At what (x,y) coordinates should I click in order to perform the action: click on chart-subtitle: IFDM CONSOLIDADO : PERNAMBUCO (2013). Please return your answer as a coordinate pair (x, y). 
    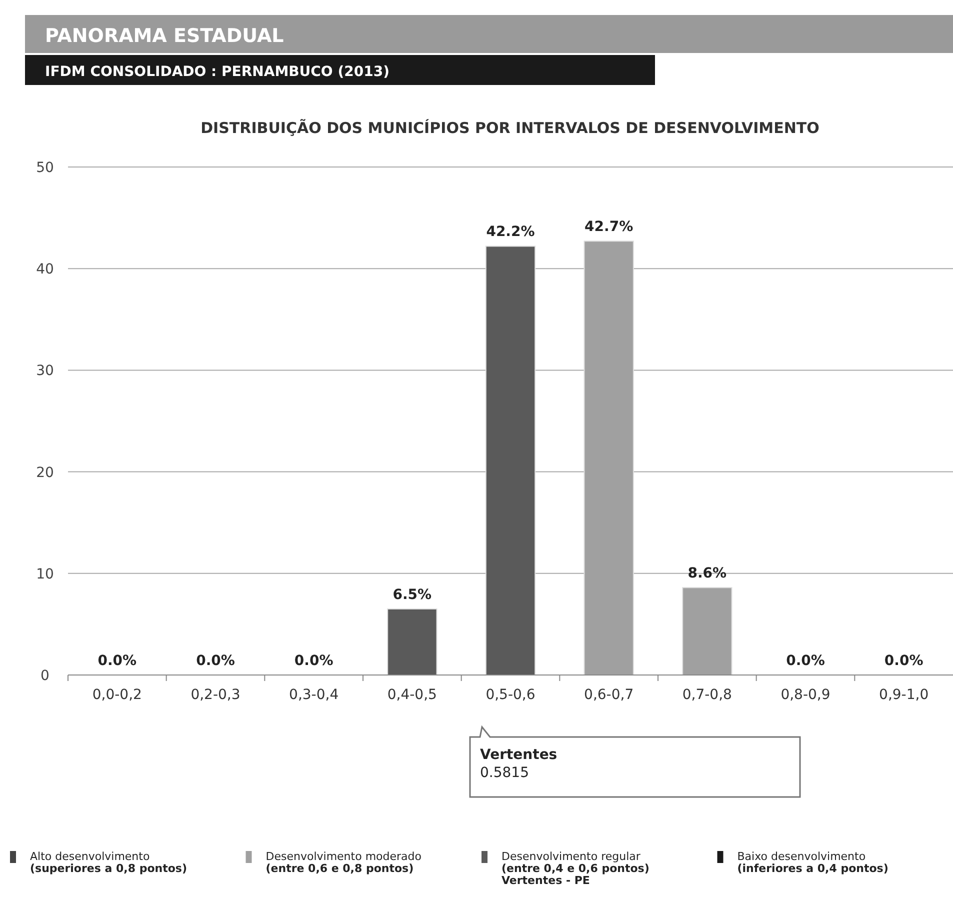
    Looking at the image, I should click on (217, 72).